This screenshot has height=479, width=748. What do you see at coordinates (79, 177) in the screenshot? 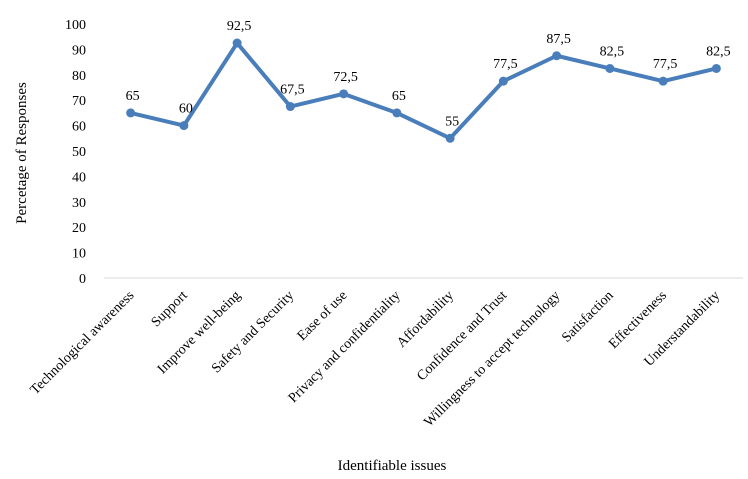
I see `y-tick-label: 40` at bounding box center [79, 177].